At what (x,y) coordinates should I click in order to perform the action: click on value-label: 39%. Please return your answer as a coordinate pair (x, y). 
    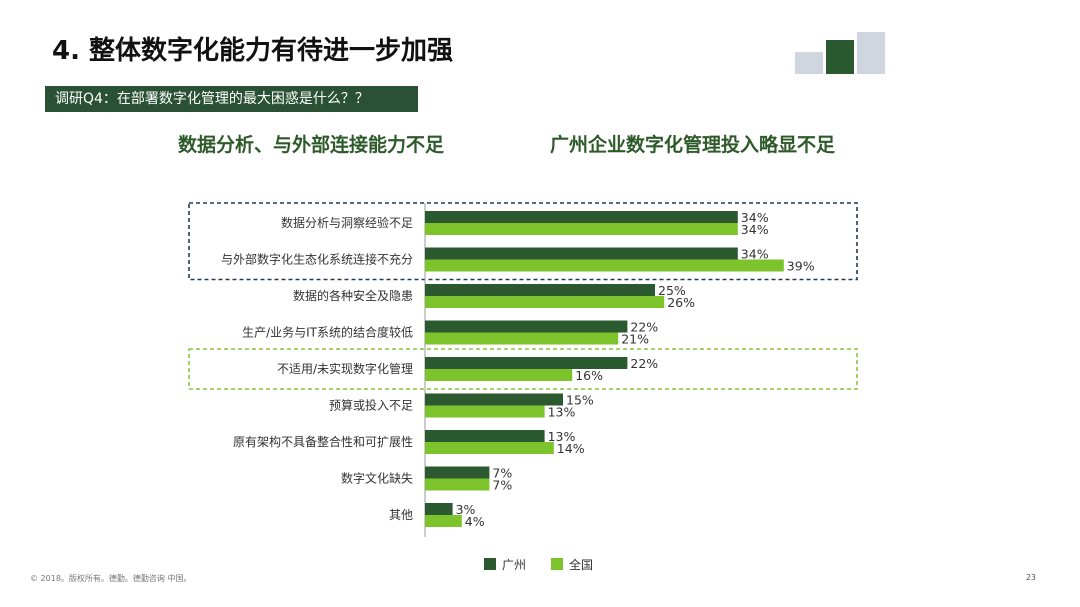
    Looking at the image, I should click on (801, 266).